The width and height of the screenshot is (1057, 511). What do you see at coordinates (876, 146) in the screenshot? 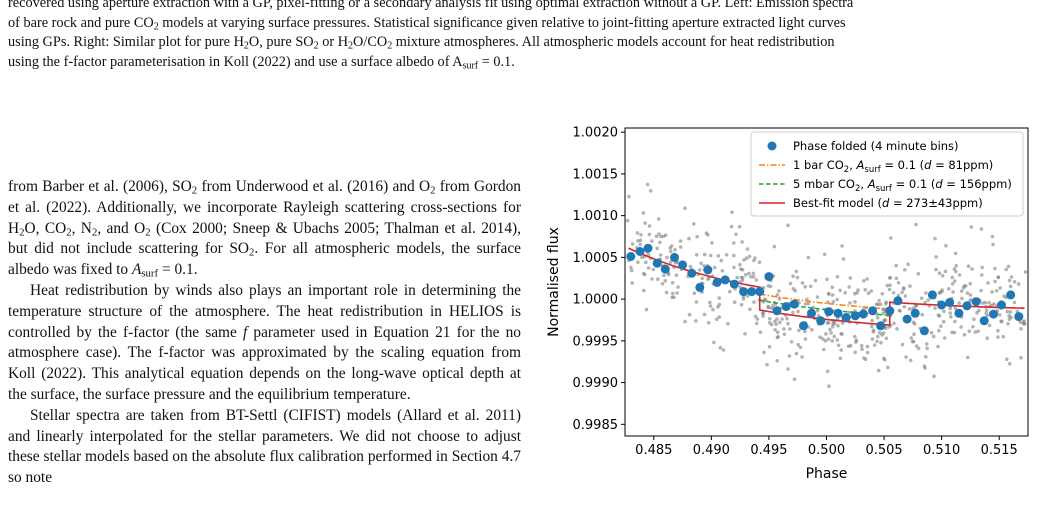
I see `legend-label-binned: Phase folded (4 minute bins)` at bounding box center [876, 146].